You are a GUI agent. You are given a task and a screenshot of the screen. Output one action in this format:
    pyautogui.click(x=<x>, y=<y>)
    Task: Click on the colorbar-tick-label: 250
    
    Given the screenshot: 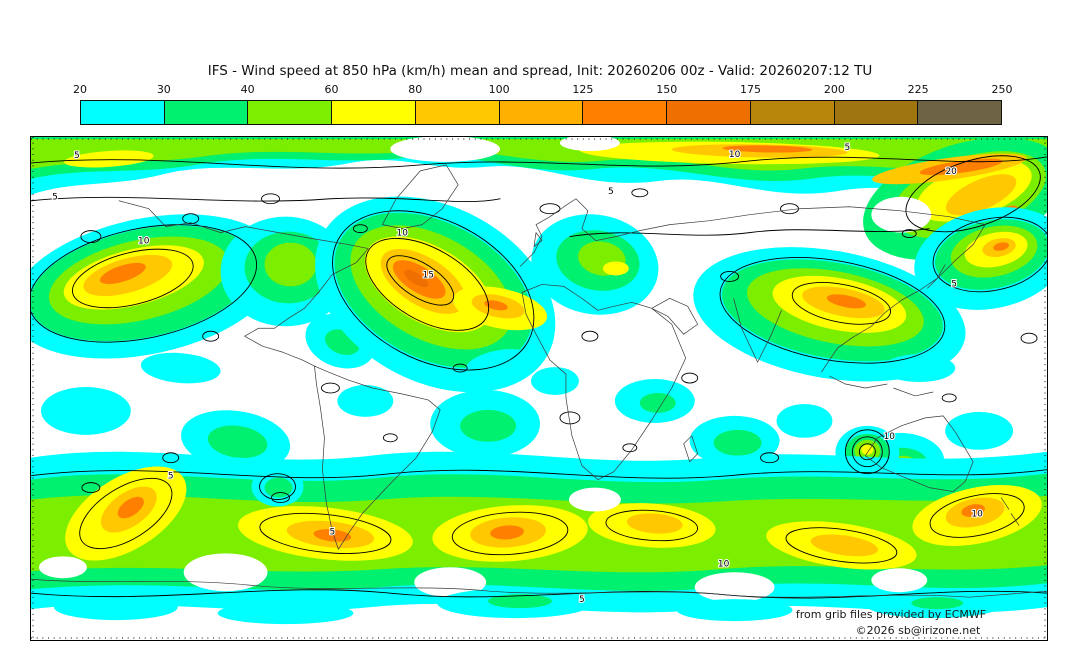 What is the action you would take?
    pyautogui.click(x=1002, y=89)
    